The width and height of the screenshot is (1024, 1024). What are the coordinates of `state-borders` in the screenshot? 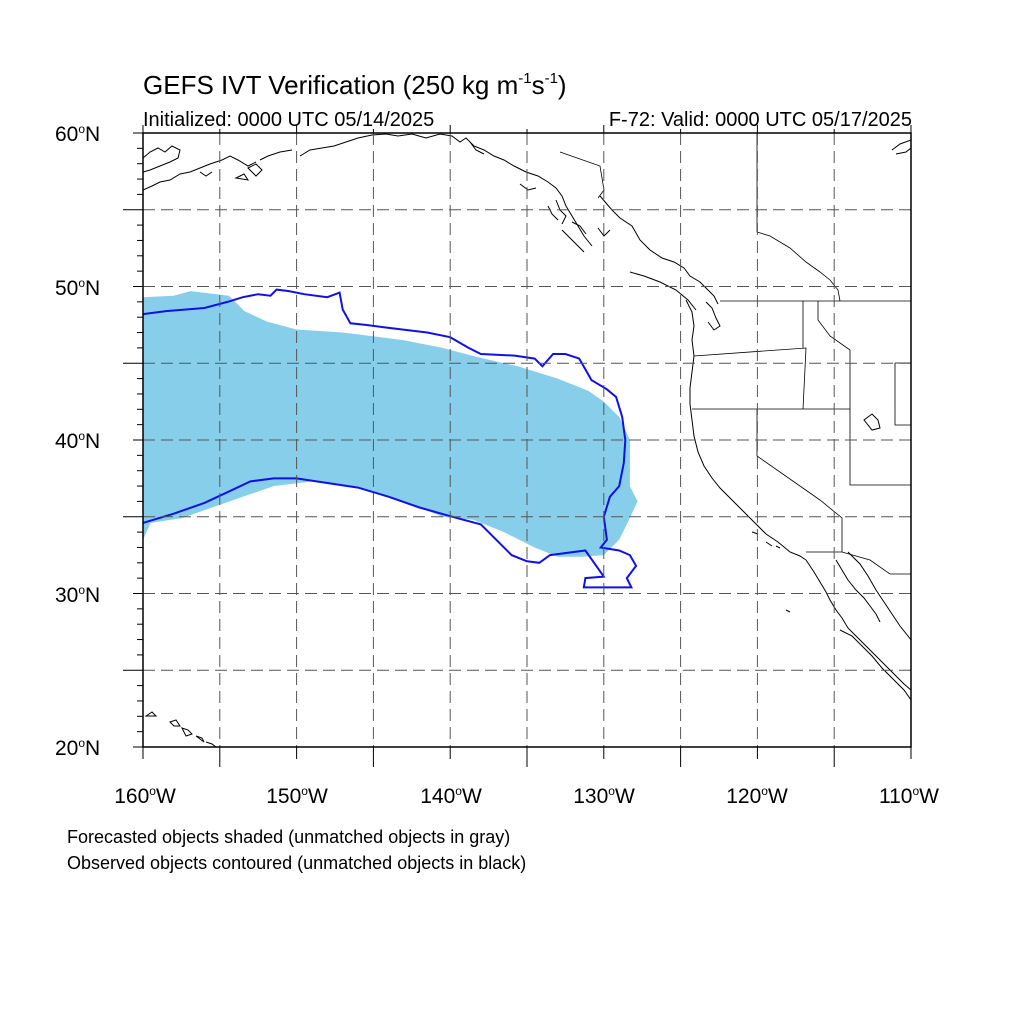 It's located at (801, 426).